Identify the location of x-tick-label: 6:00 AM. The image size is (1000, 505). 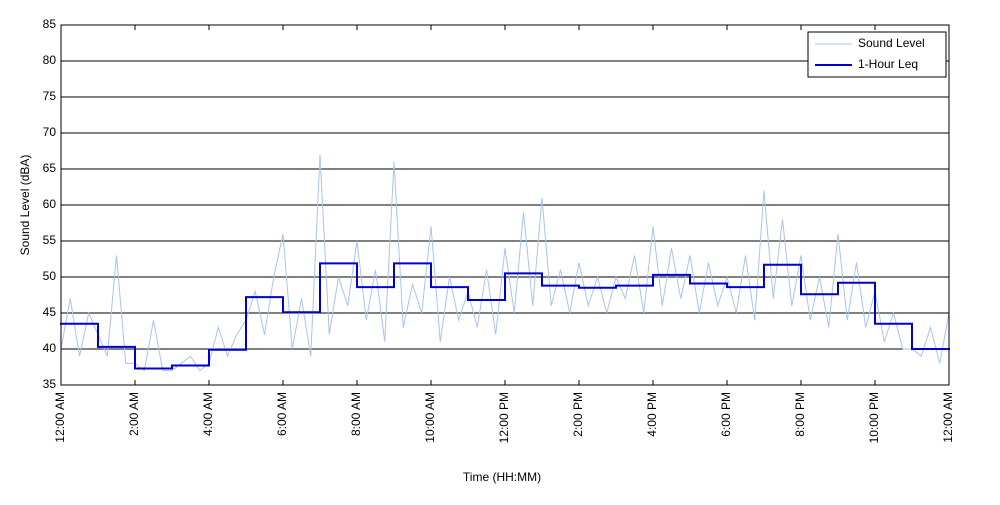
(282, 414).